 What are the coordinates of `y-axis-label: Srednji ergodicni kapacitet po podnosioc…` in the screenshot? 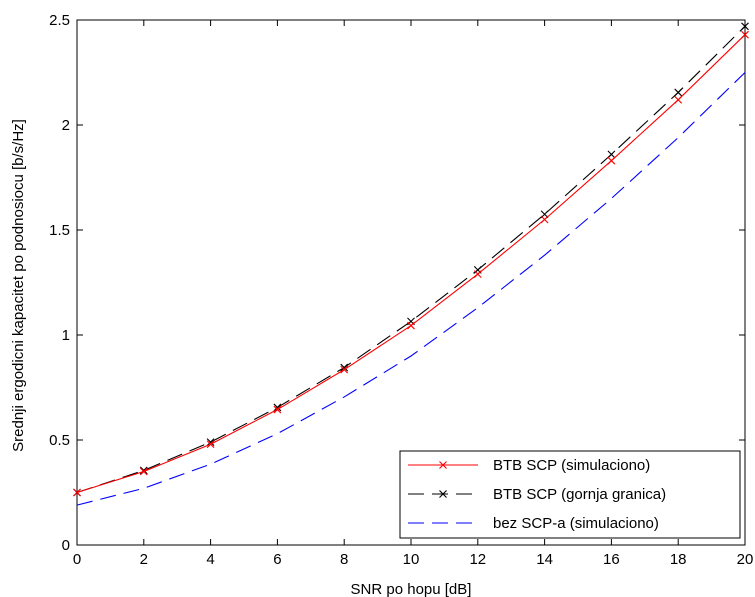 It's located at (18, 285).